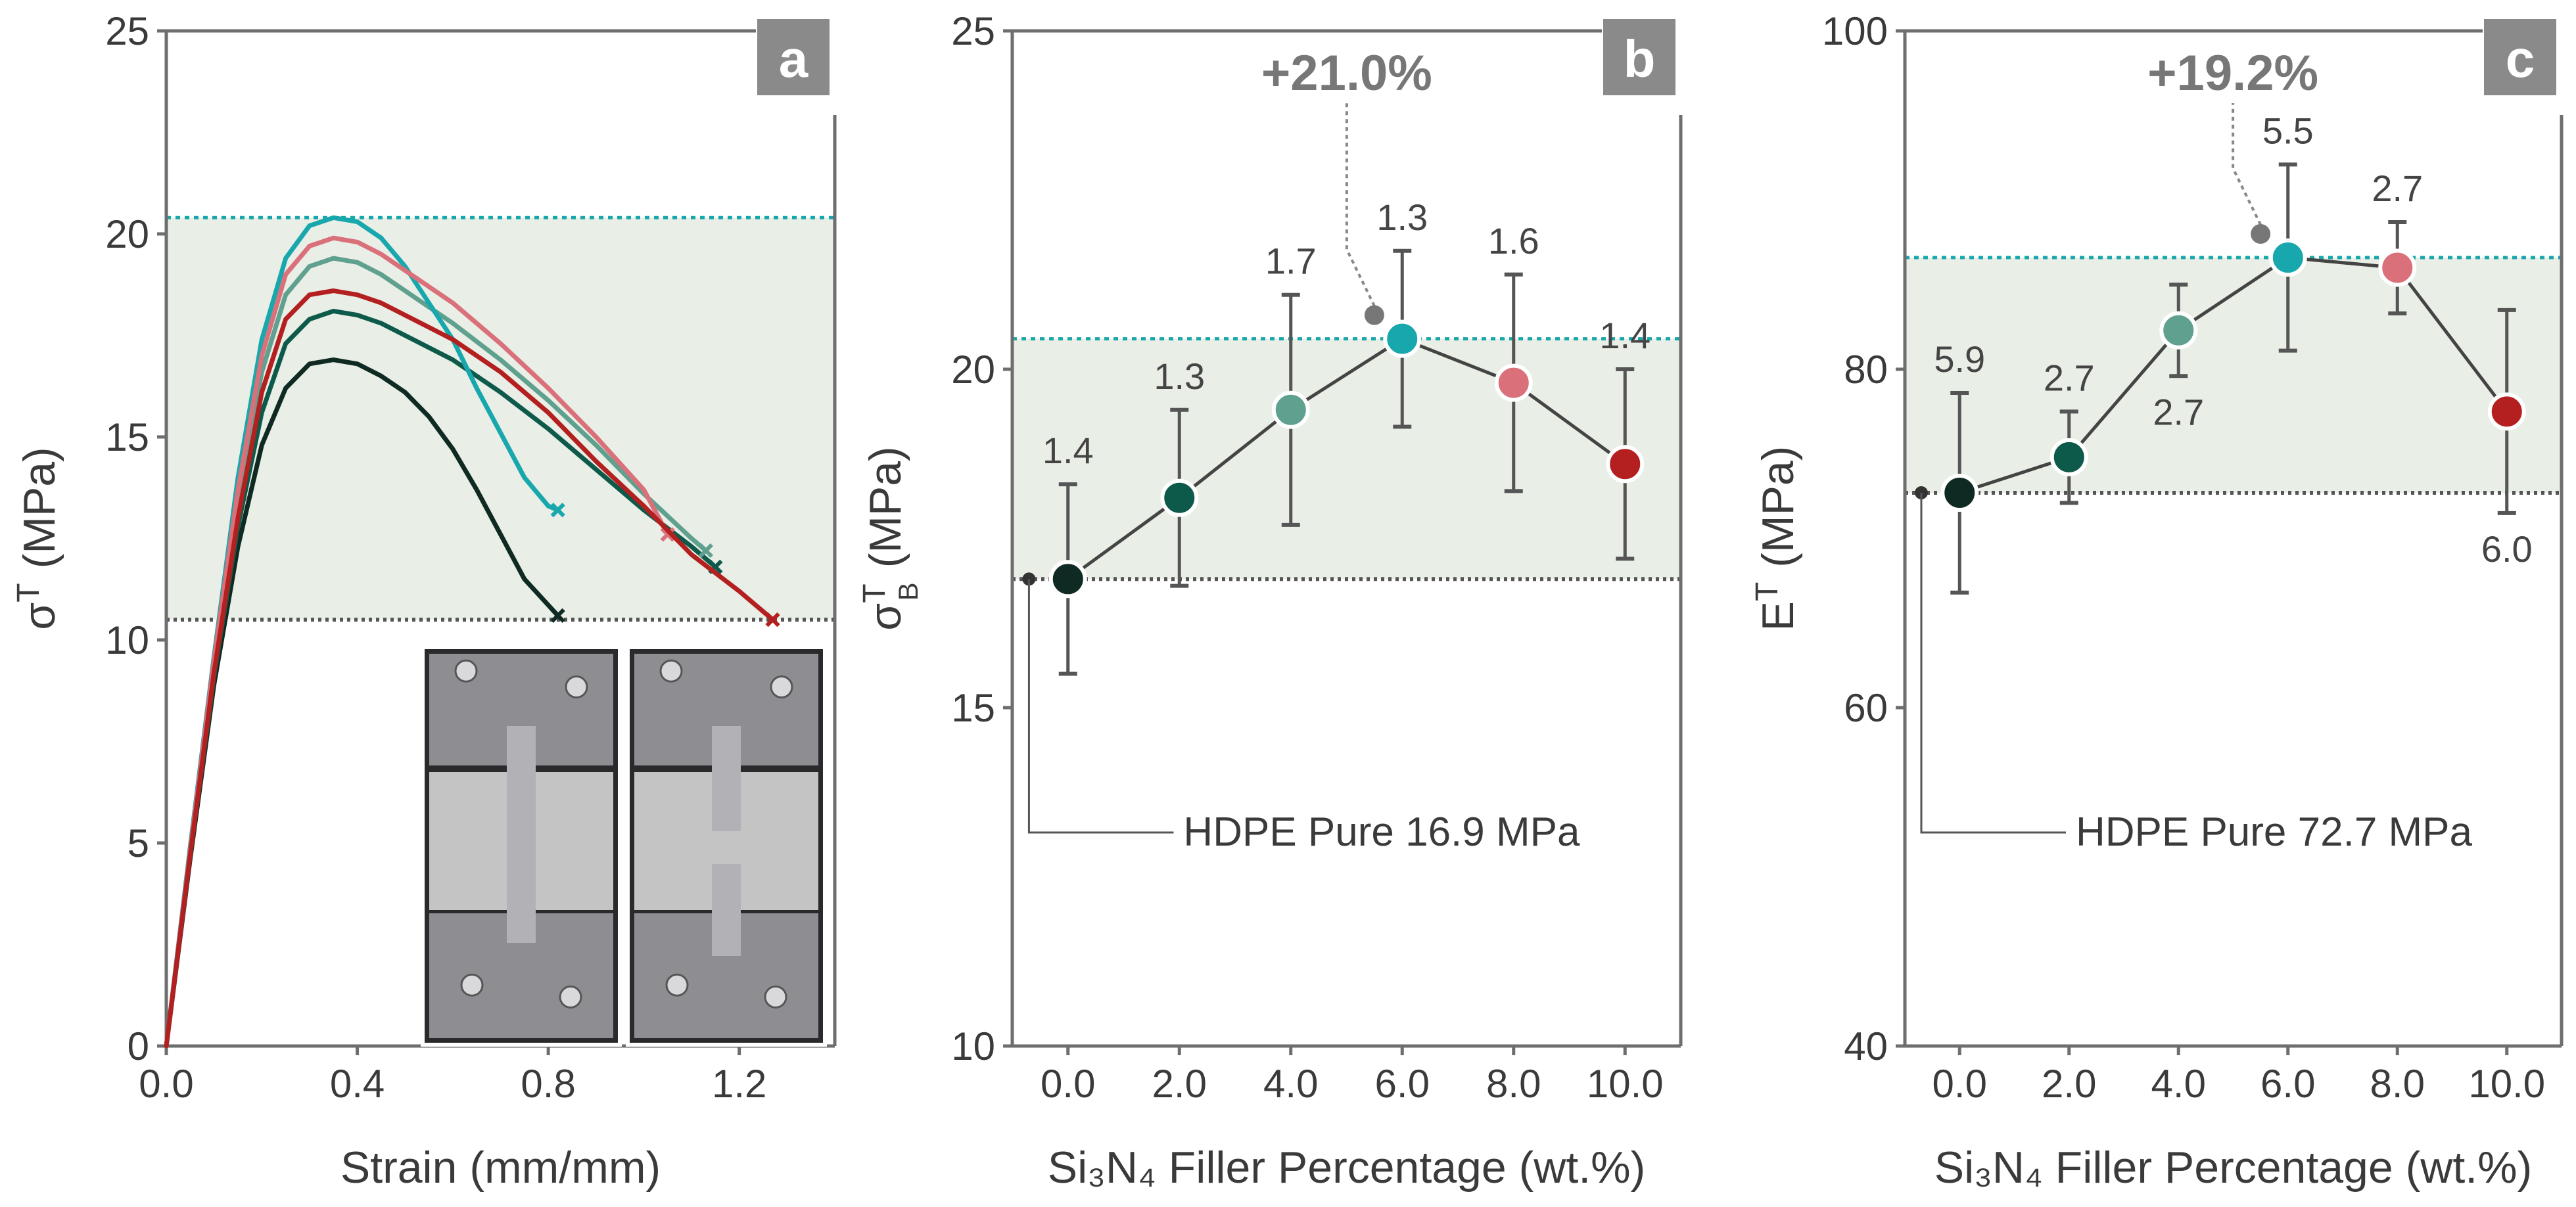  I want to click on x-tick-label: 0.8, so click(548, 1084).